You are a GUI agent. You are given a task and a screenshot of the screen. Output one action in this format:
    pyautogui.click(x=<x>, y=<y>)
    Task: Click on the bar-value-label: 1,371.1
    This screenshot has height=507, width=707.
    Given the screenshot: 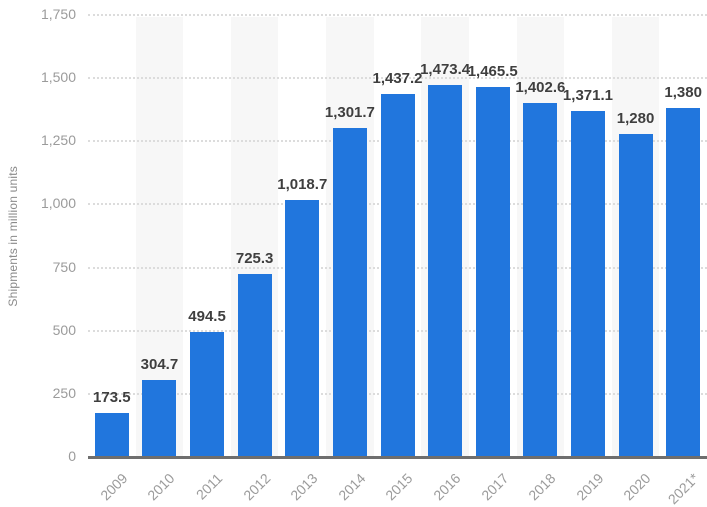 What is the action you would take?
    pyautogui.click(x=587, y=95)
    